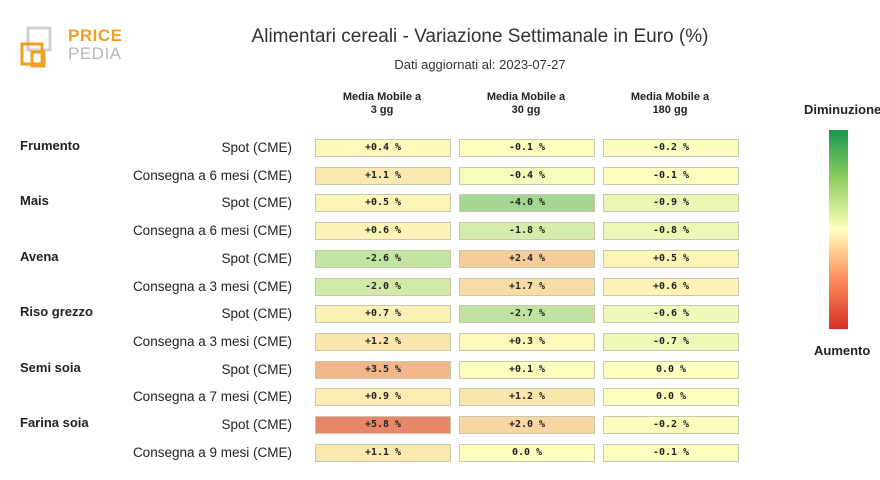 This screenshot has height=480, width=880. I want to click on column-header-2: Media Mobile a 30 gg, so click(526, 104).